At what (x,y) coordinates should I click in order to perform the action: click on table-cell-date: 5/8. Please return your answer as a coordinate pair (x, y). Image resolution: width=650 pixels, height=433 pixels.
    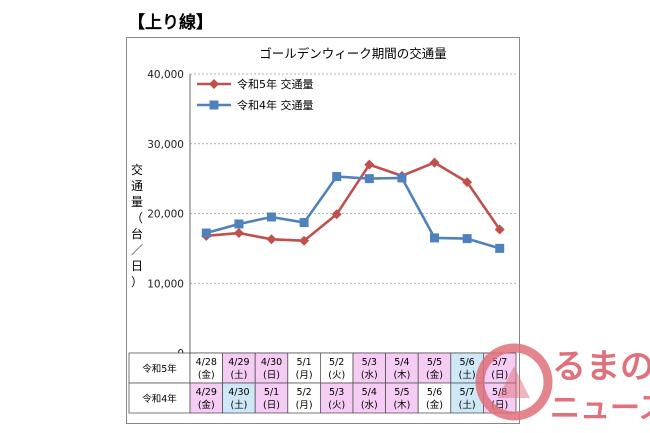
    Looking at the image, I should click on (499, 392).